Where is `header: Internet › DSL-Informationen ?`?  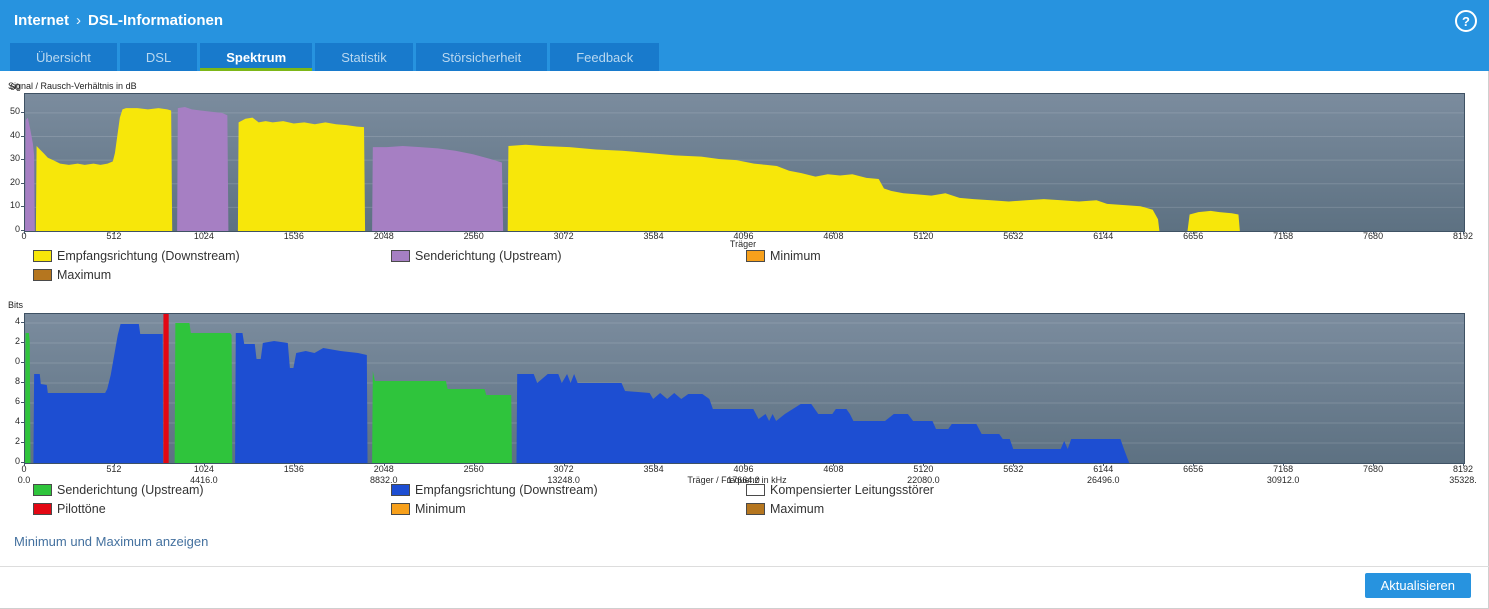 header: Internet › DSL-Informationen ? is located at coordinates (744, 21).